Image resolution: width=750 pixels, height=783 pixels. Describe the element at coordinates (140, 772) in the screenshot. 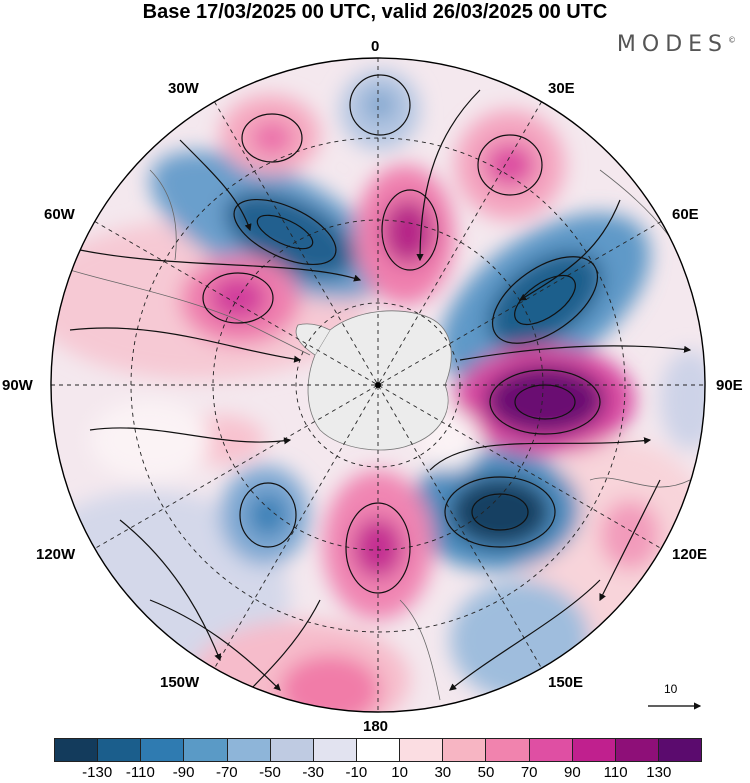

I see `colorbar-tick-label: -110` at that location.